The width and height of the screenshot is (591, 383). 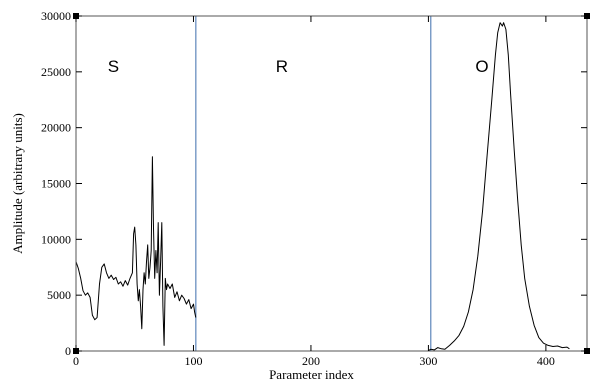 I want to click on region-label-o: O, so click(x=481, y=66).